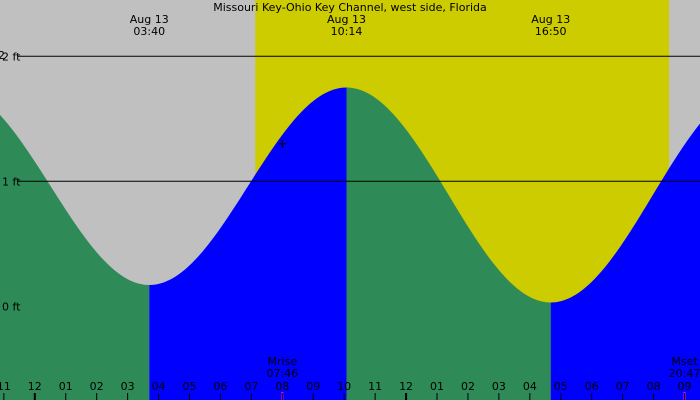 The height and width of the screenshot is (400, 700). Describe the element at coordinates (406, 386) in the screenshot. I see `hour-label-13: 12` at that location.